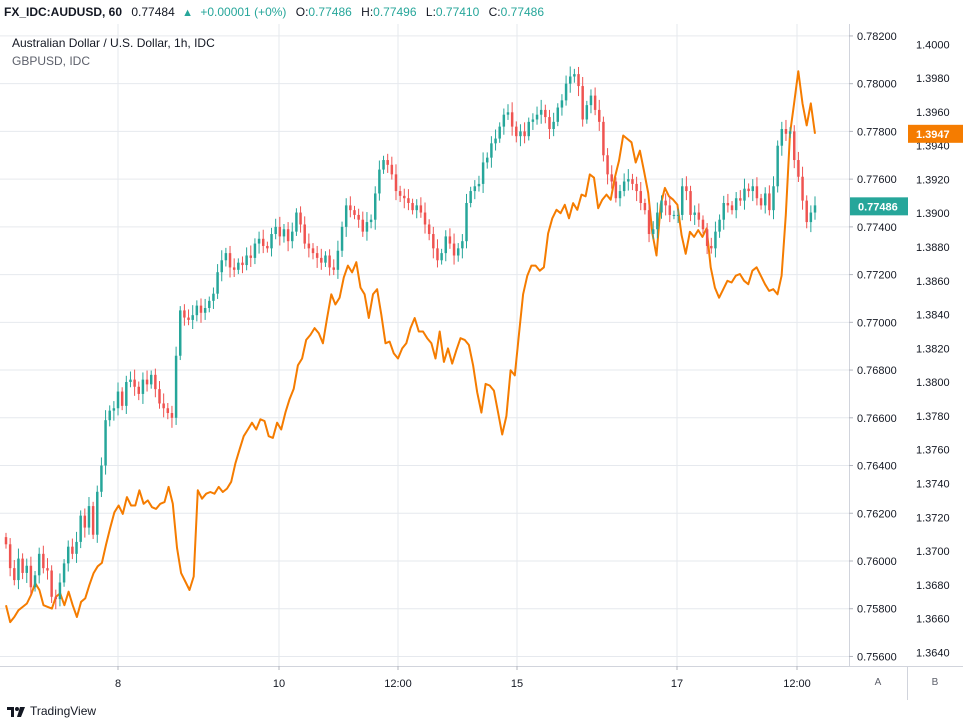  Describe the element at coordinates (935, 682) in the screenshot. I see `scale-button-b: B` at that location.